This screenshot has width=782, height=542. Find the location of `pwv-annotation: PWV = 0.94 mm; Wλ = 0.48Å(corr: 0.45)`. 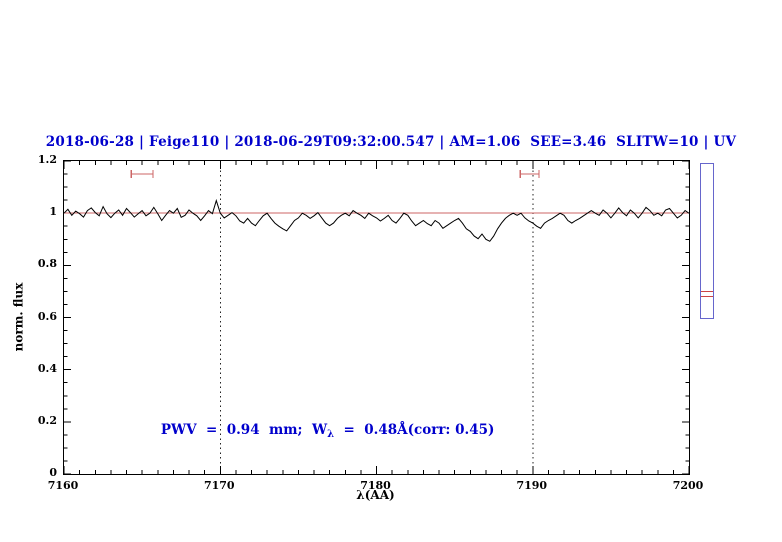

pwv-annotation: PWV = 0.94 mm; Wλ = 0.48Å(corr: 0.45) is located at coordinates (318, 431).